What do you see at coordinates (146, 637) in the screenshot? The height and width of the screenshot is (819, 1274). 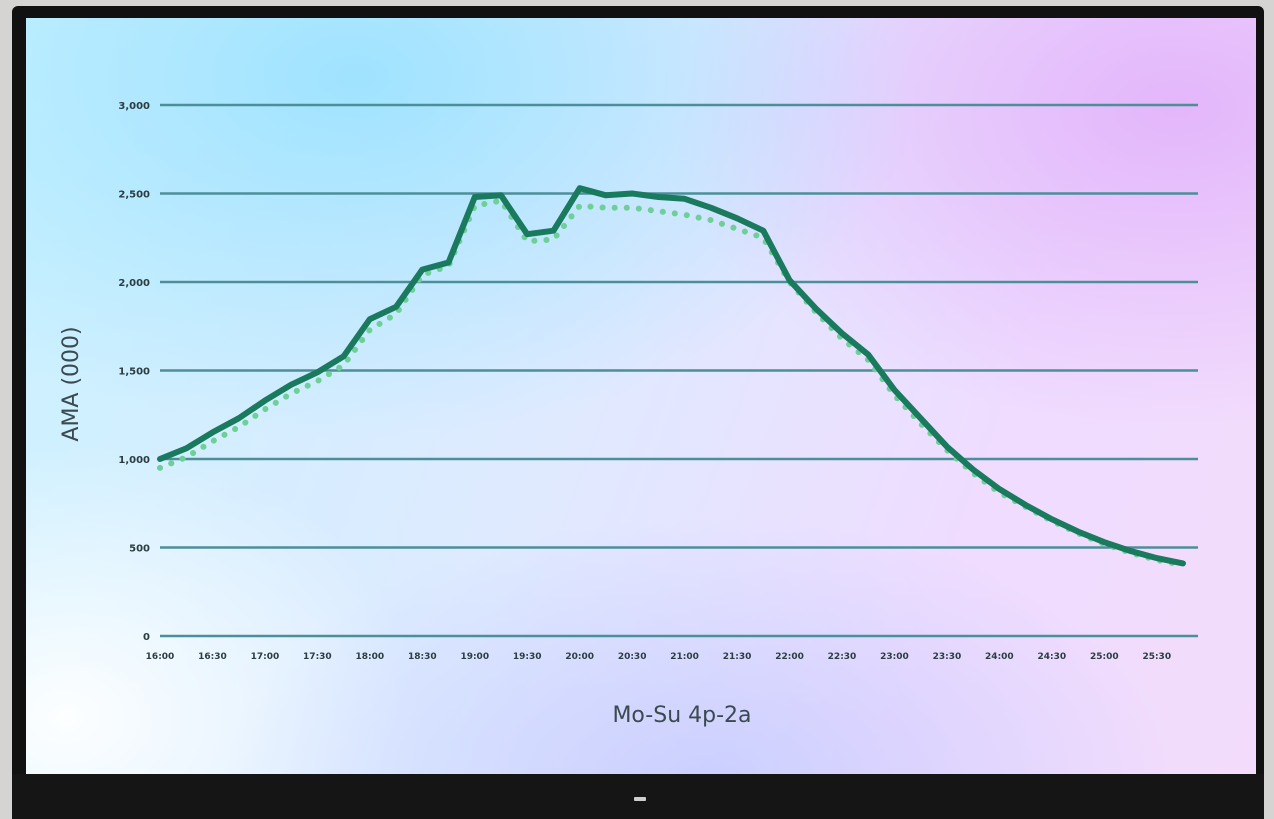 I see `y-tick-label: 0` at bounding box center [146, 637].